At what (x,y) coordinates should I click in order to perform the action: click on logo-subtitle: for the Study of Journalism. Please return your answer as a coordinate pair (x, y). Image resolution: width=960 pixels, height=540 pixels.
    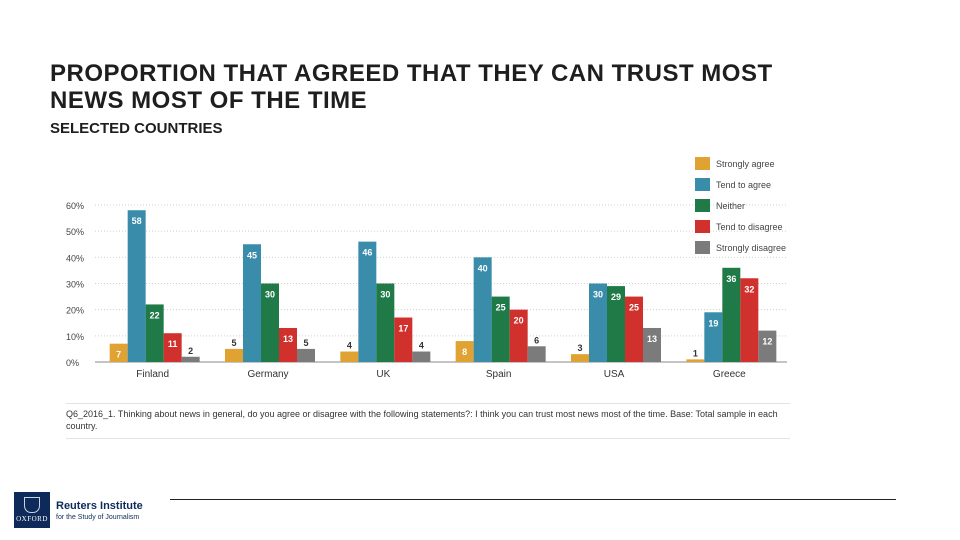
    Looking at the image, I should click on (98, 517).